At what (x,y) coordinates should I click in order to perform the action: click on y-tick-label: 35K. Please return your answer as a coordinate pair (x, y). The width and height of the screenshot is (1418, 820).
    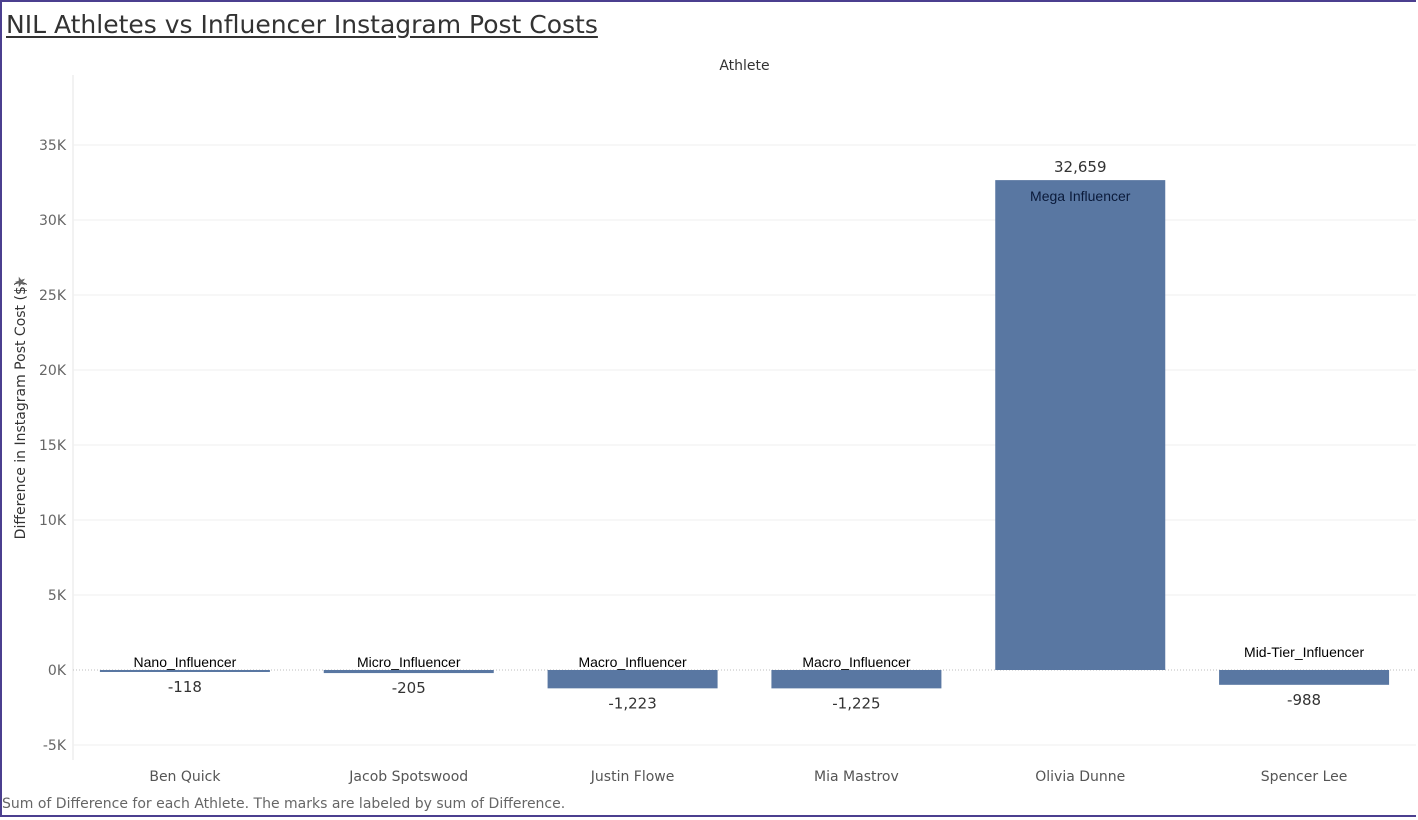
    Looking at the image, I should click on (53, 146).